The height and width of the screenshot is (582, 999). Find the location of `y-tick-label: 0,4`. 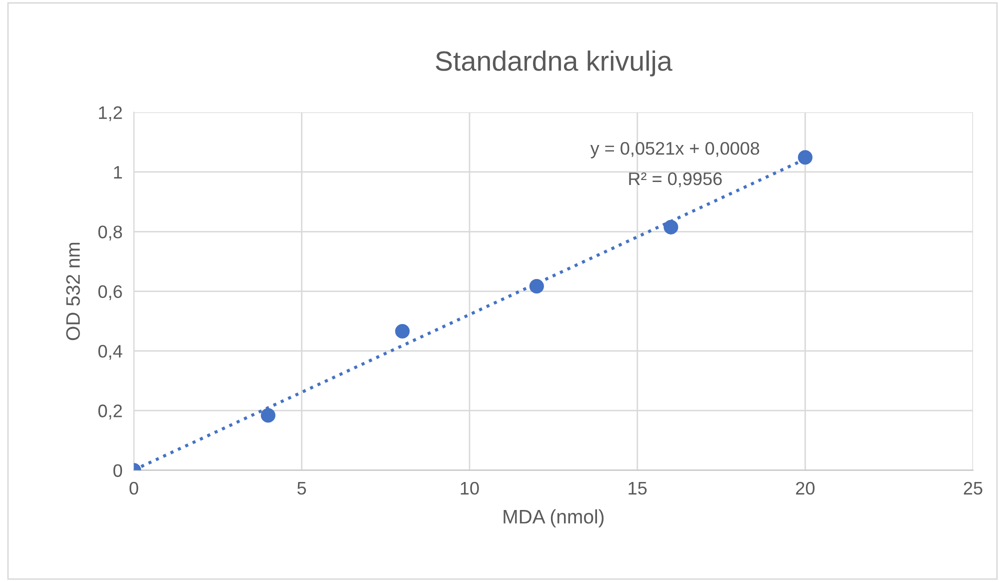

y-tick-label: 0,4 is located at coordinates (110, 352).